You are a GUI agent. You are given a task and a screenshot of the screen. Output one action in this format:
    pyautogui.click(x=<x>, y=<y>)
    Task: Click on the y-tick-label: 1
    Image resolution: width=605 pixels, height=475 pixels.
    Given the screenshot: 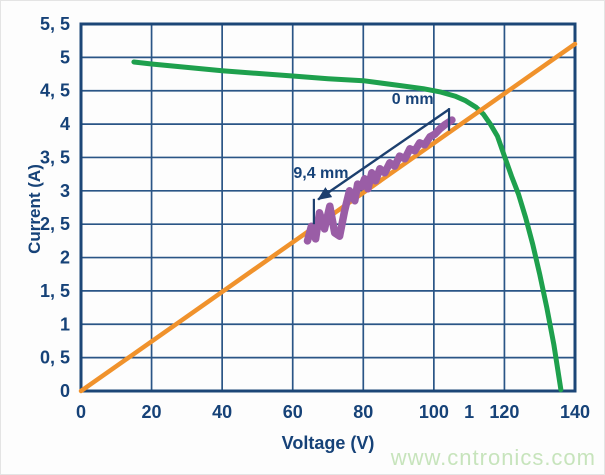 What is the action you would take?
    pyautogui.click(x=65, y=324)
    